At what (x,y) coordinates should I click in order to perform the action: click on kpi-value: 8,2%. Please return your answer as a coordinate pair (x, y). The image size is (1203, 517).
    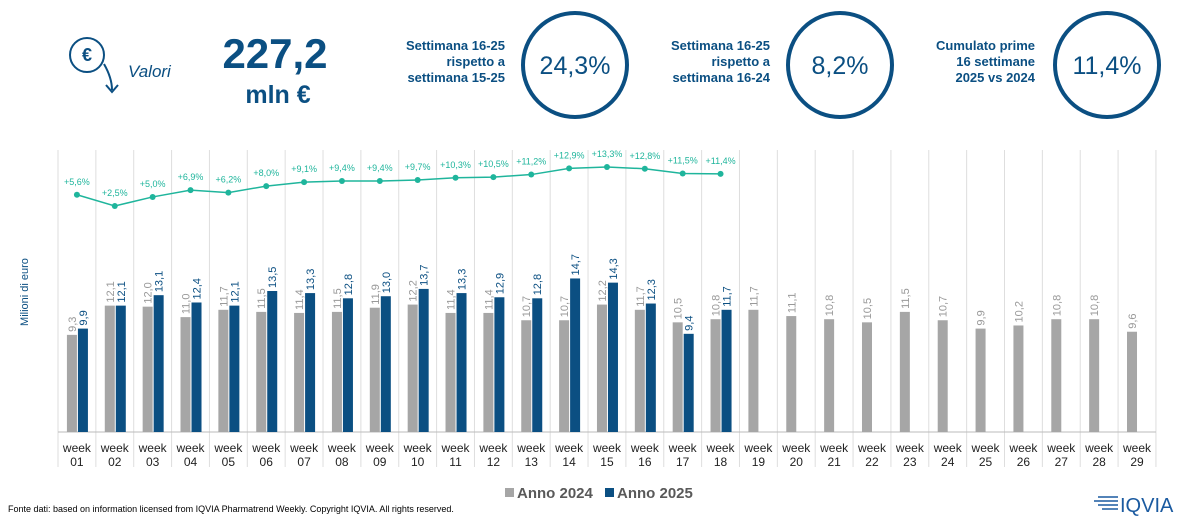
    Looking at the image, I should click on (840, 66).